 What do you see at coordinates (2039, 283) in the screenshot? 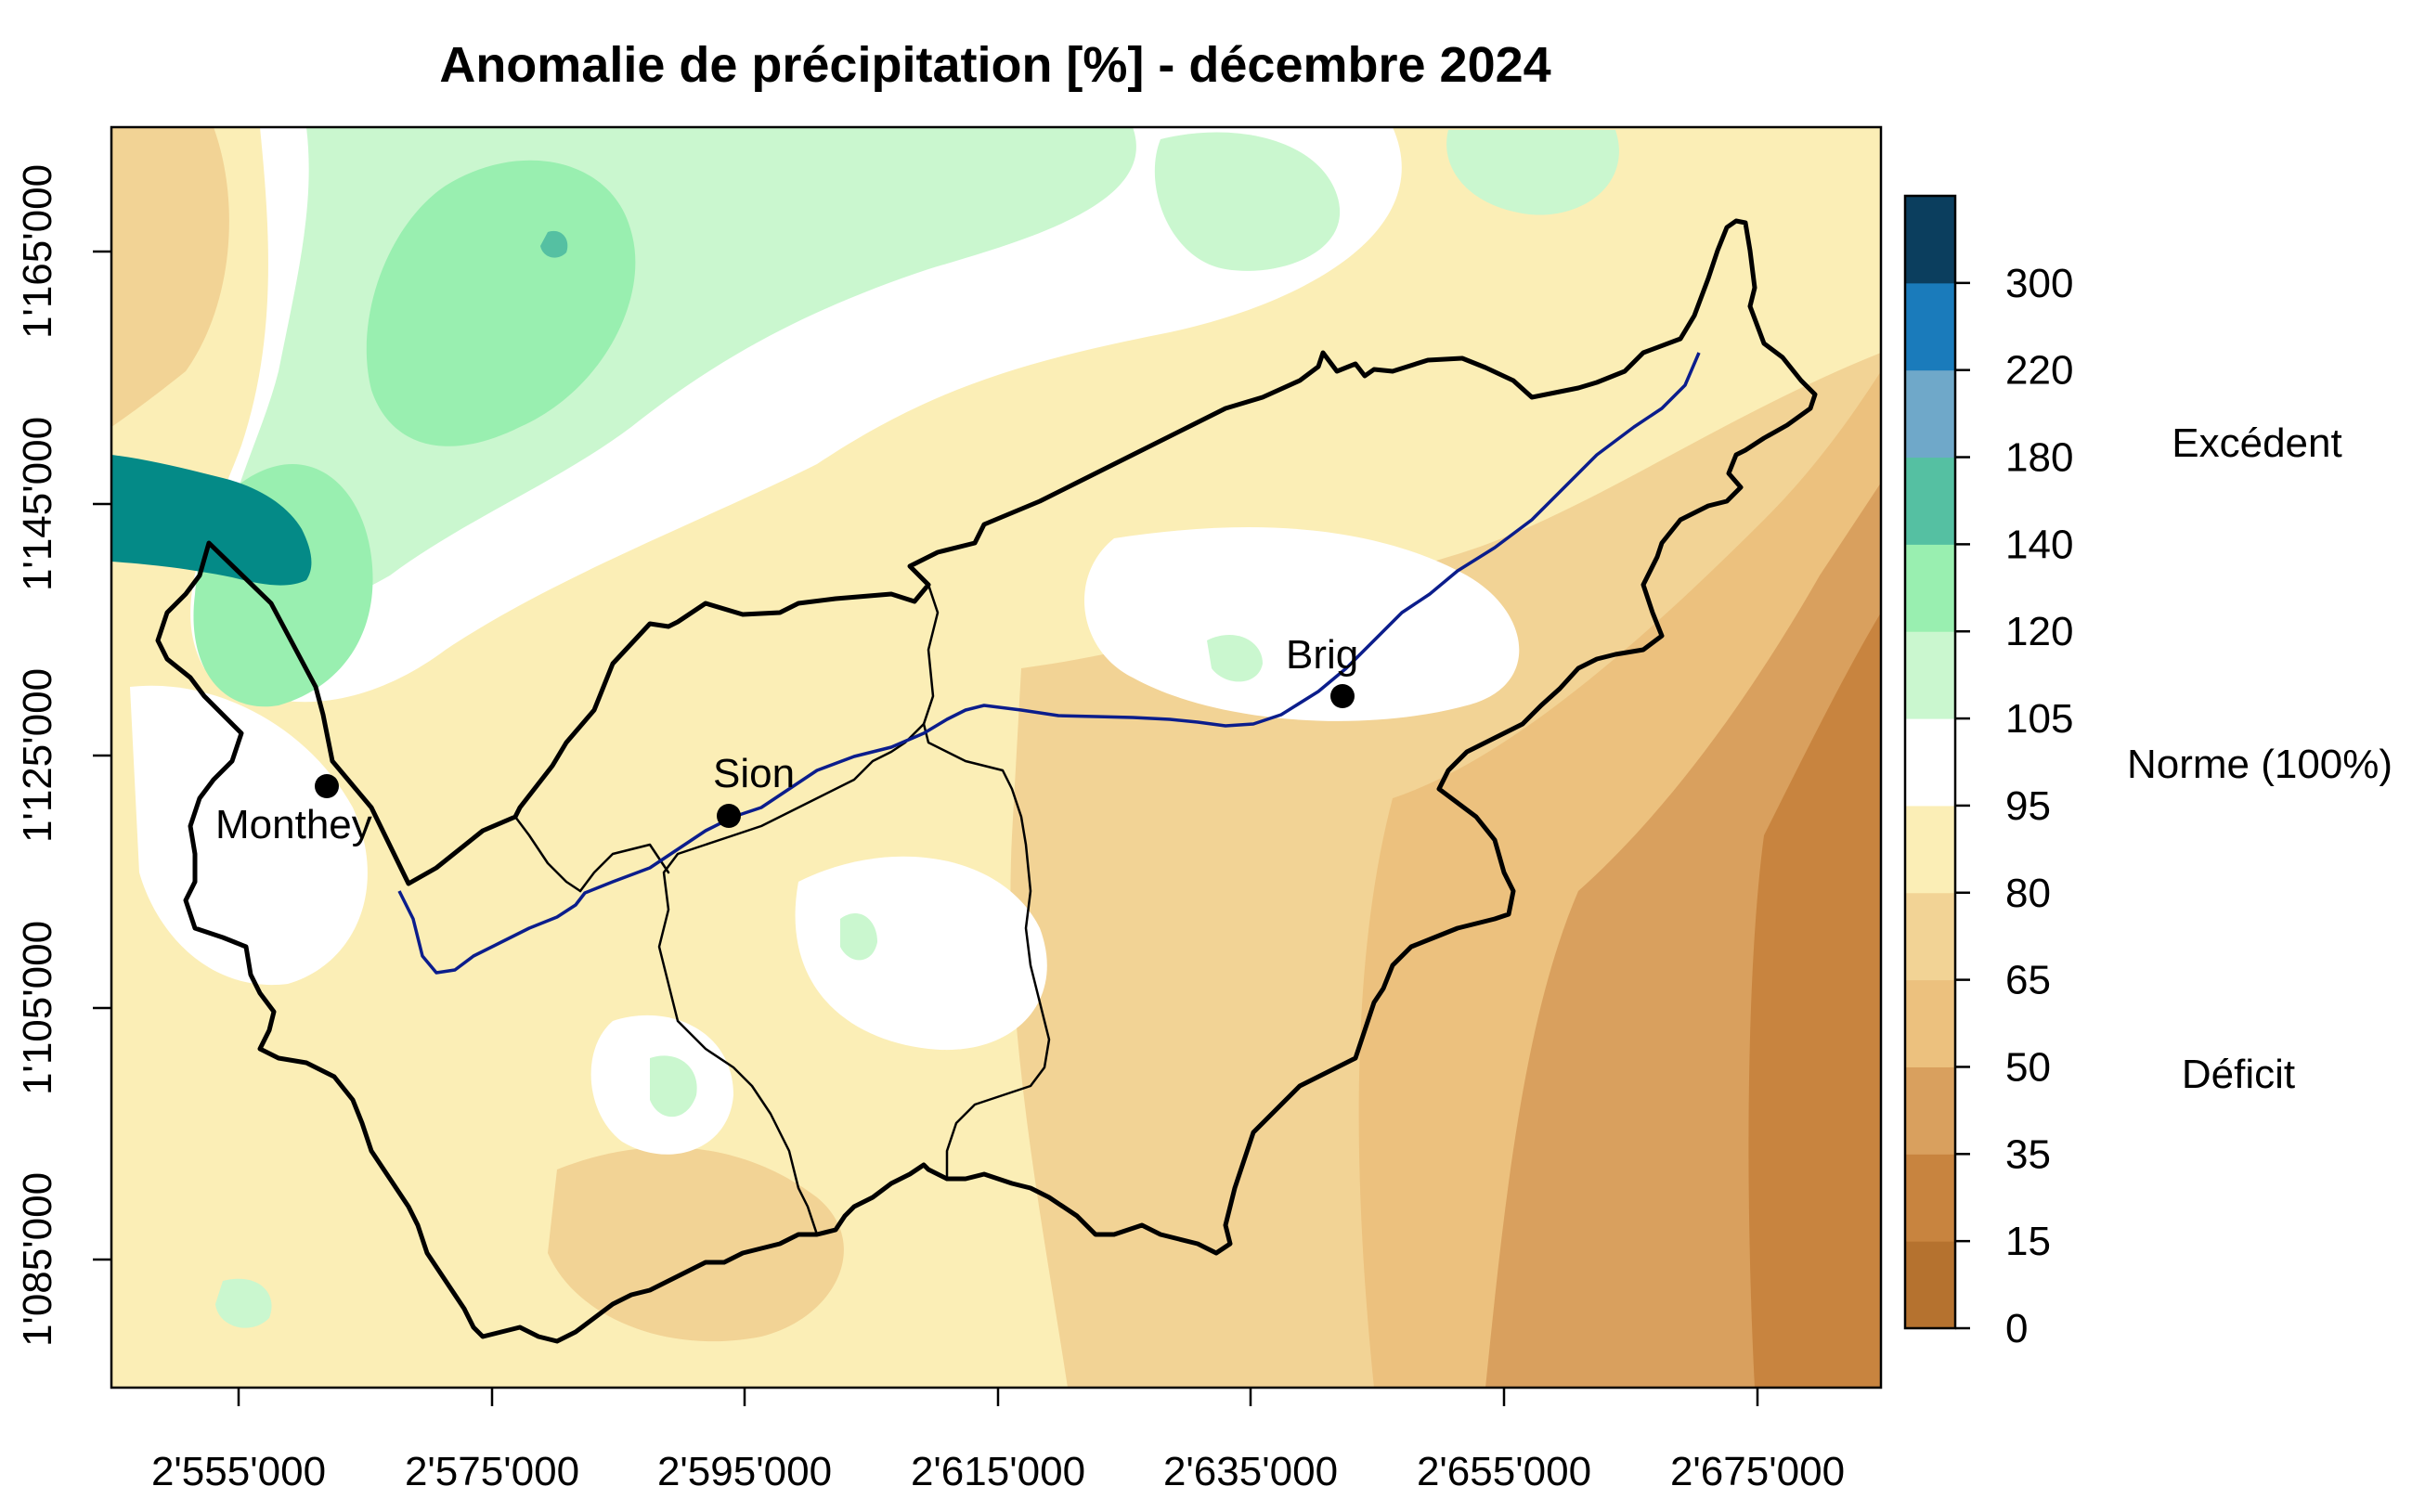
I see `legend-tick-label: 300` at bounding box center [2039, 283].